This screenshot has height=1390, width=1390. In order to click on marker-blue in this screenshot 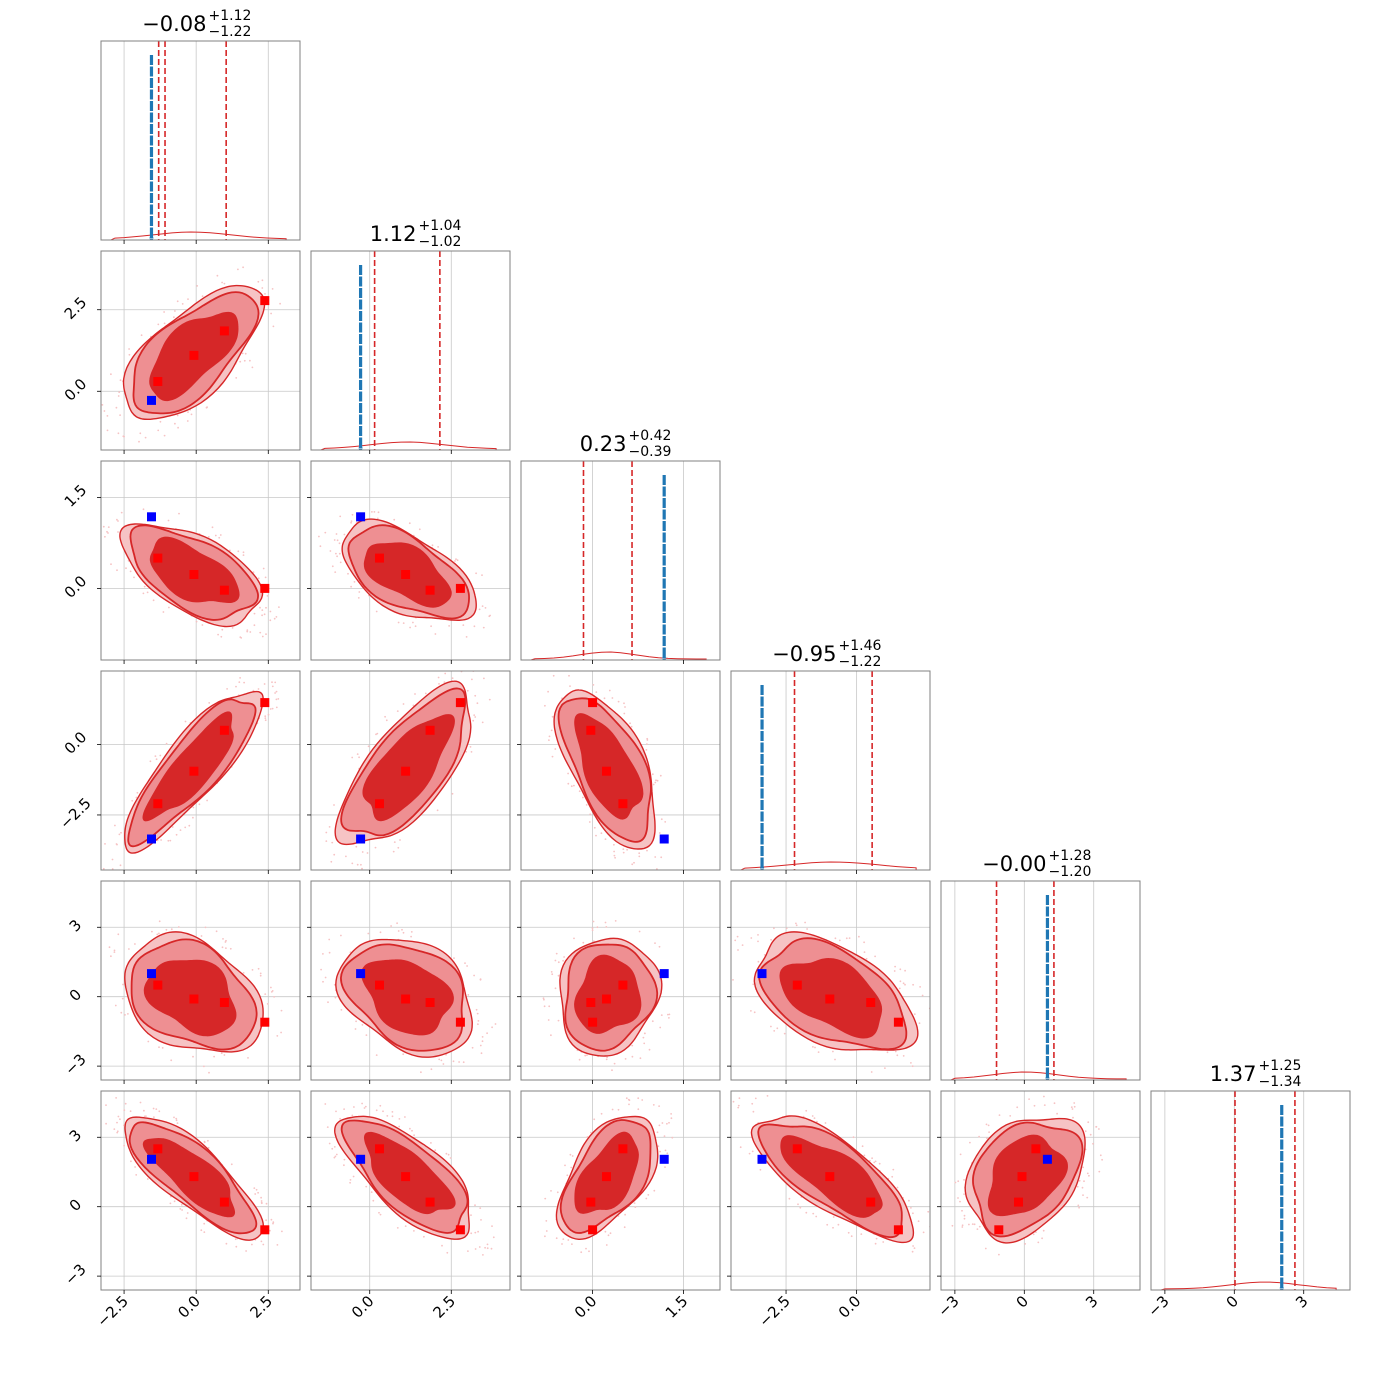, I will do `click(151, 1159)`.